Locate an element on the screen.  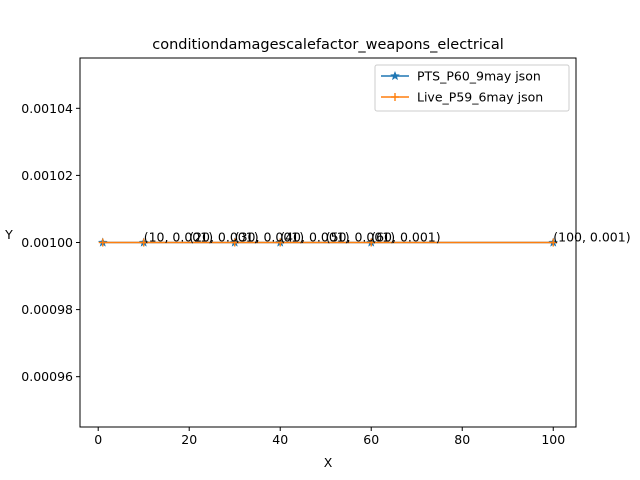
y-tick-label-5: 0.00104 is located at coordinates (47, 108).